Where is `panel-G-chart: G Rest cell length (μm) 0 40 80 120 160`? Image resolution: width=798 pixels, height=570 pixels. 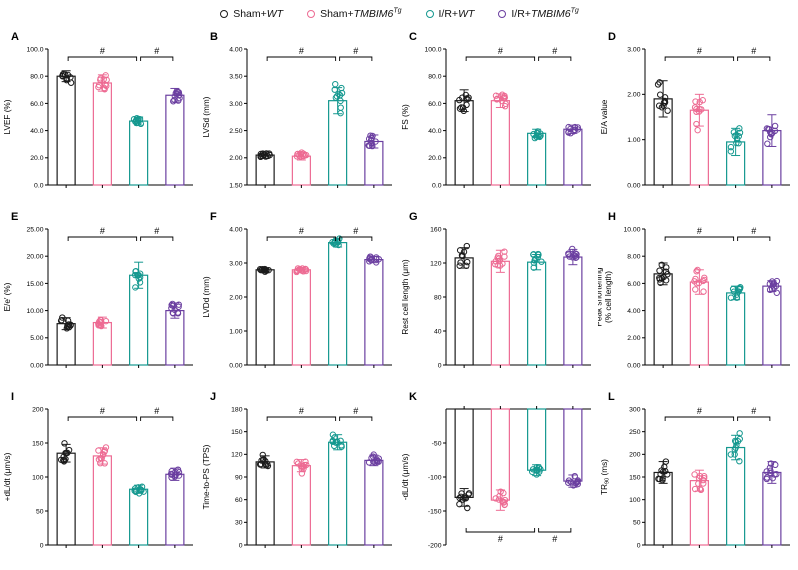 panel-G-chart: G Rest cell length (μm) 0 40 80 120 160 is located at coordinates (496, 290).